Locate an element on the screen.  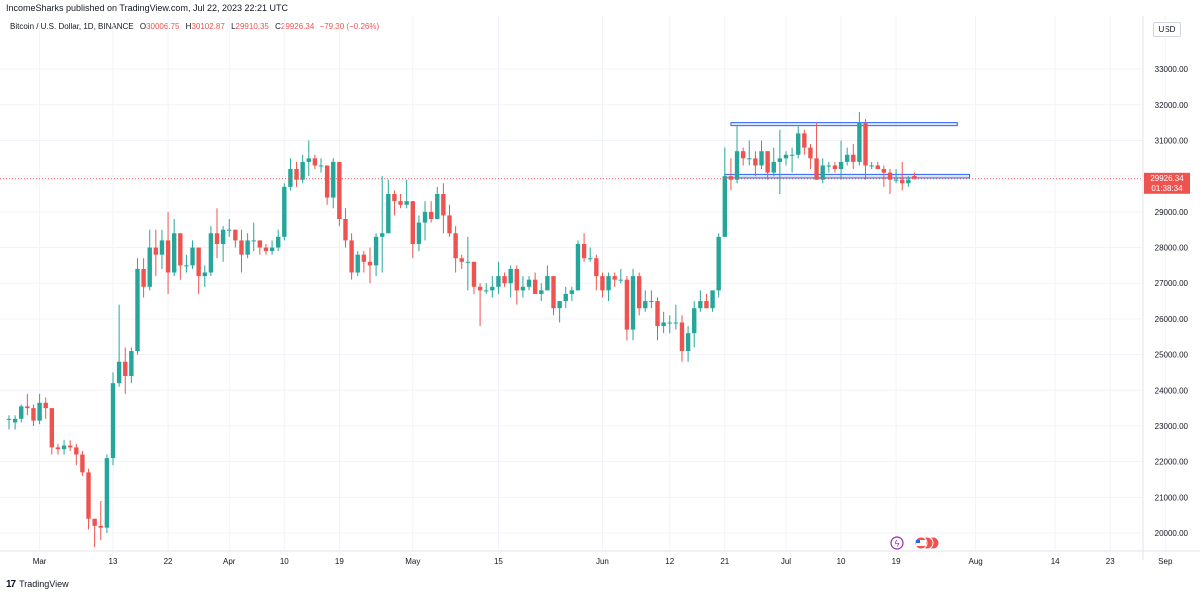
legend-close-value: 29926.34 is located at coordinates (297, 26).